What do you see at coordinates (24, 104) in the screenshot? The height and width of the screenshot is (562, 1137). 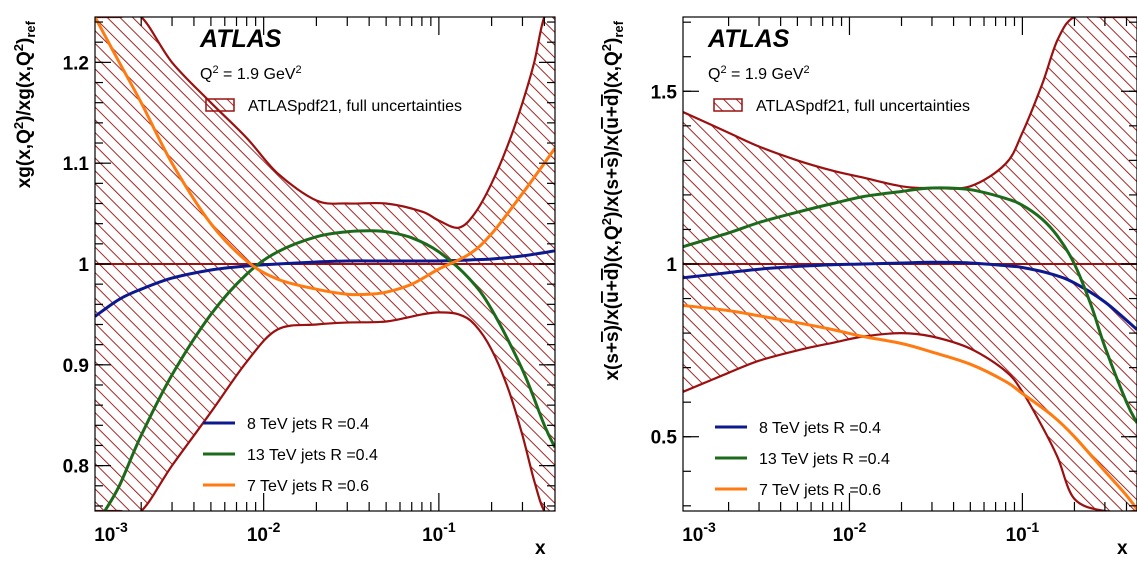 I see `y-axis-label: xg(x,Q2)/xg(x,Q2)ref` at bounding box center [24, 104].